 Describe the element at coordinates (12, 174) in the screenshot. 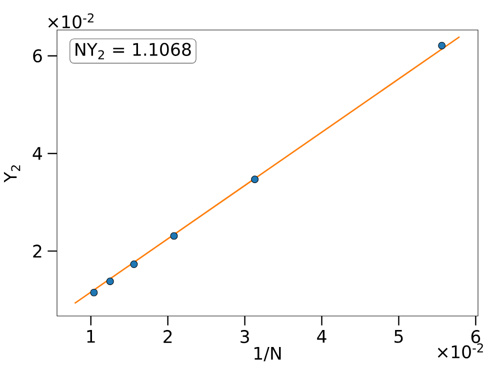

I see `y-axis-title: Y$_{2}$` at that location.